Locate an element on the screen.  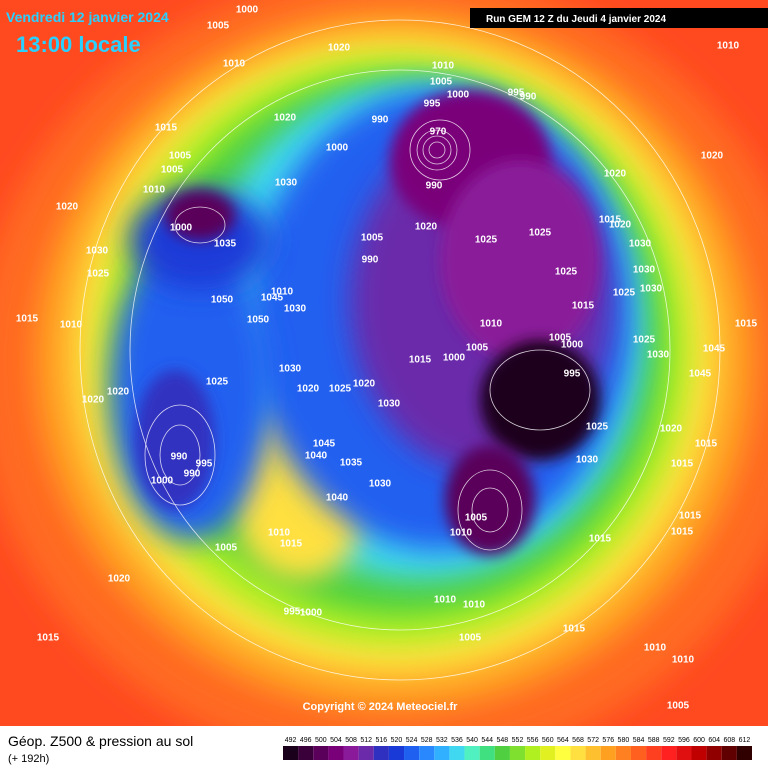
scale-label: 536 is located at coordinates (457, 740).